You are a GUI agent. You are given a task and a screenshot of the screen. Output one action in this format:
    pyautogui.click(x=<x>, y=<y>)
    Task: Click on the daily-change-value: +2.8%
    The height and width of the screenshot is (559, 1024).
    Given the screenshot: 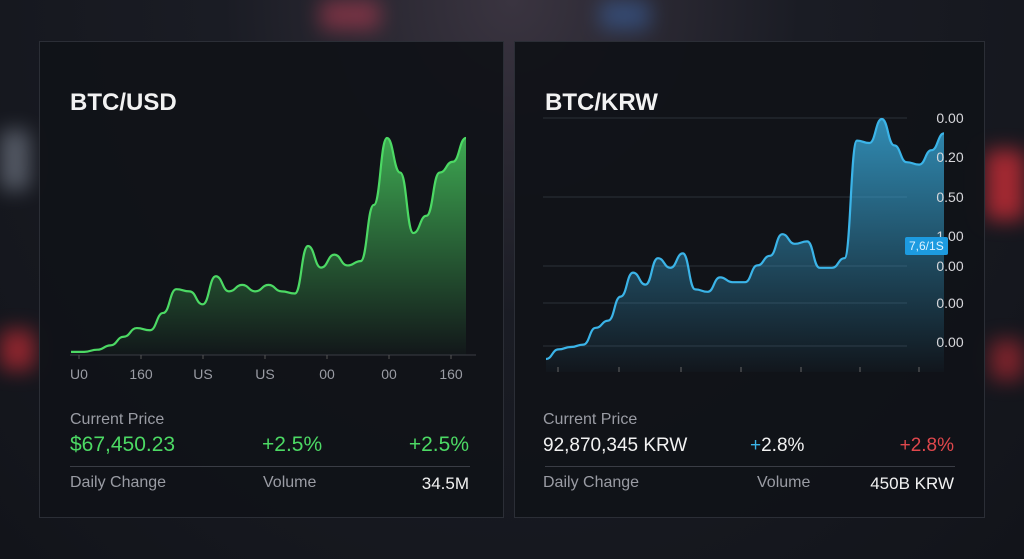 What is the action you would take?
    pyautogui.click(x=777, y=446)
    